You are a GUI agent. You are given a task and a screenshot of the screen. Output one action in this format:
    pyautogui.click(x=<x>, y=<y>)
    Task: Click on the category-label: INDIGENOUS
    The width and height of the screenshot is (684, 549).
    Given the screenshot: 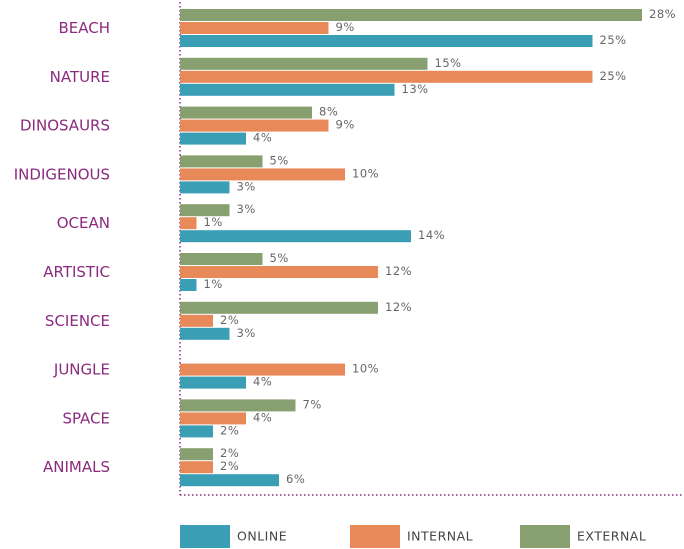 What is the action you would take?
    pyautogui.click(x=62, y=174)
    